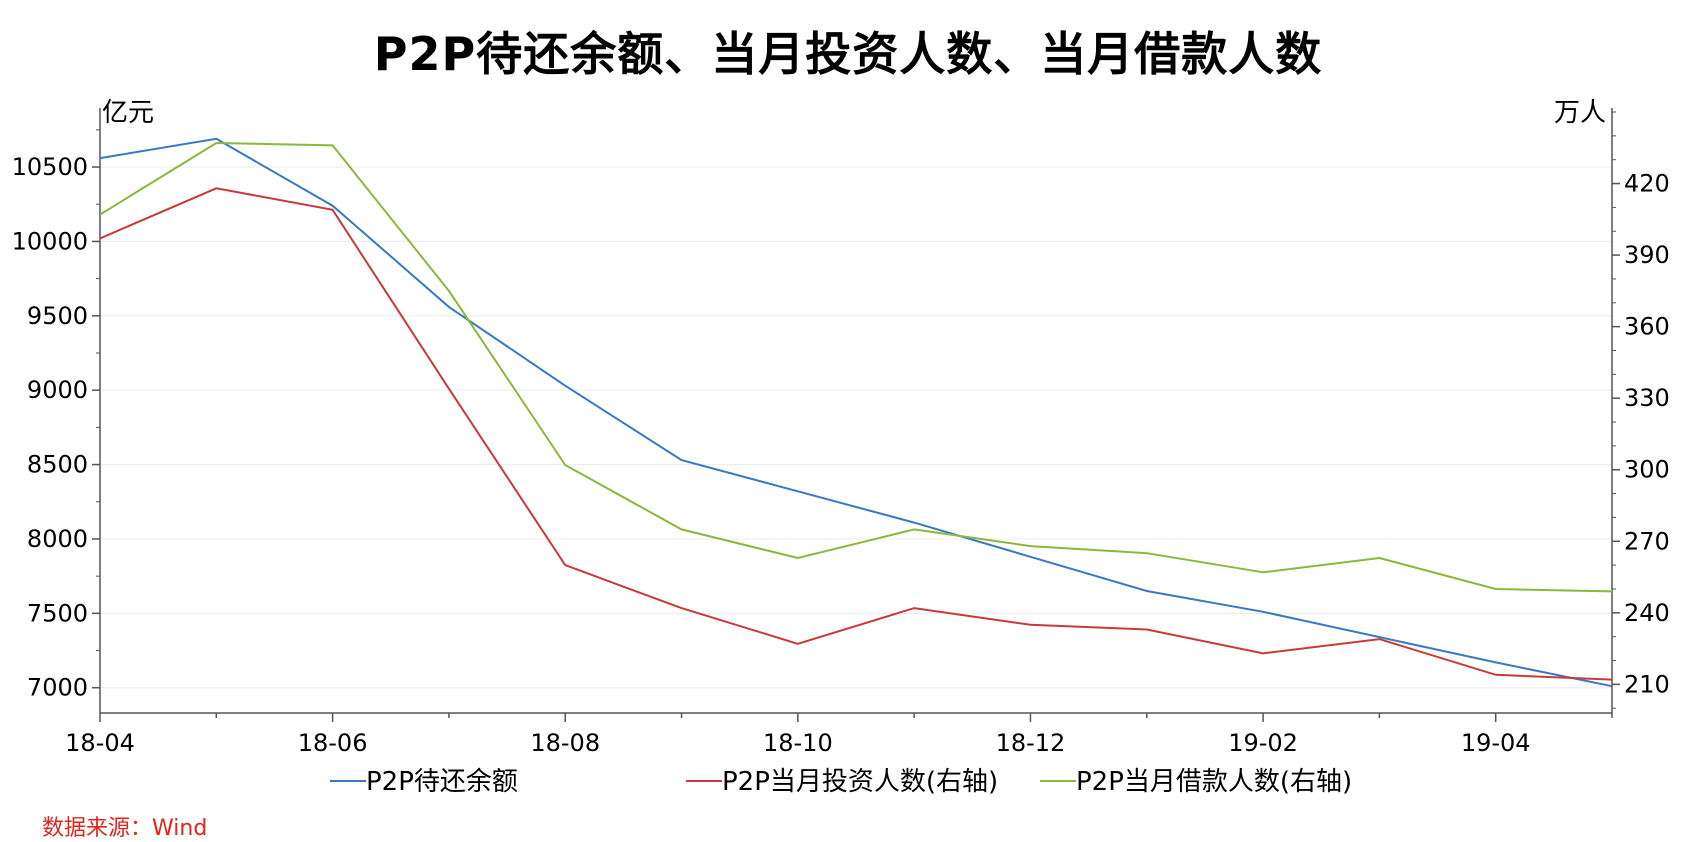  I want to click on right-tick-label: 240, so click(1647, 613).